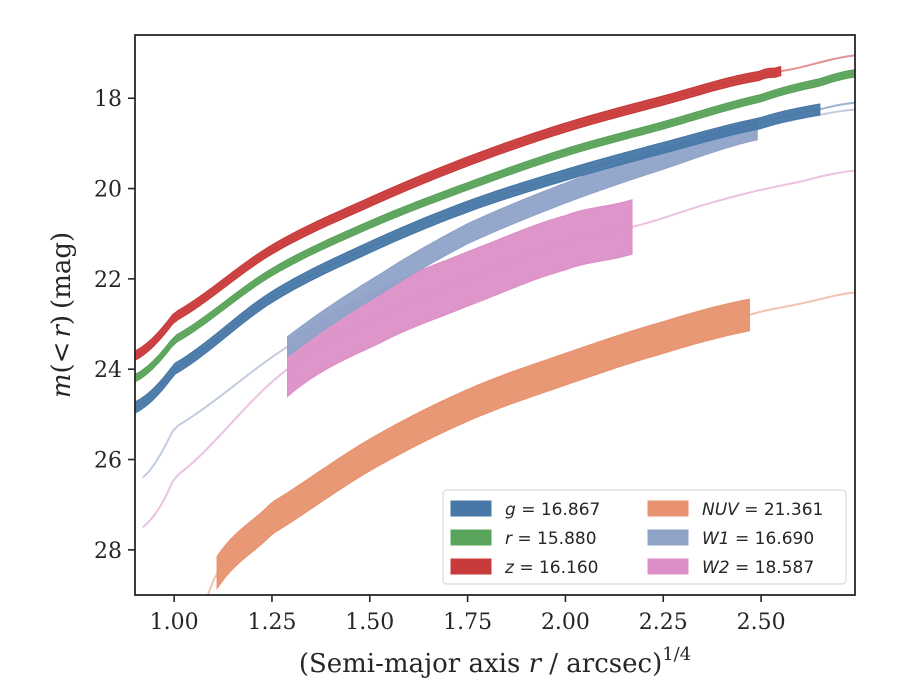 This screenshot has width=900, height=700. What do you see at coordinates (761, 622) in the screenshot?
I see `x-tick-label: 2.50` at bounding box center [761, 622].